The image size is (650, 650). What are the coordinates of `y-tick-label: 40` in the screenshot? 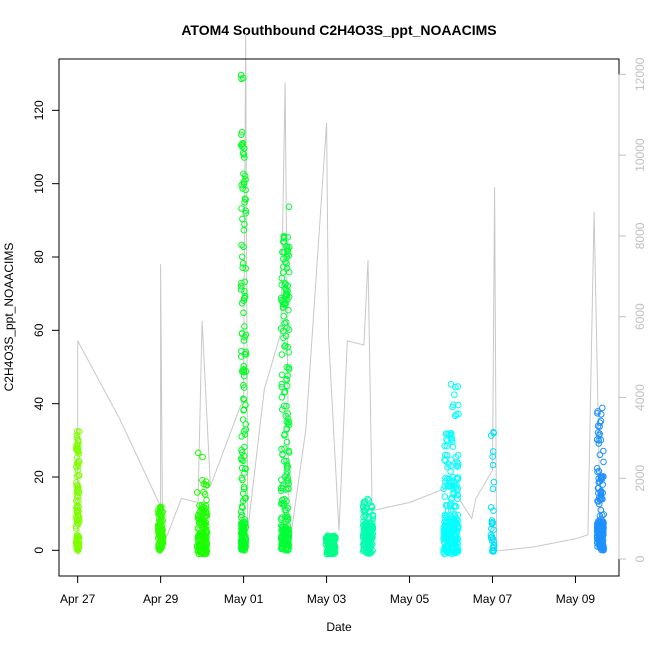 It's located at (39, 404).